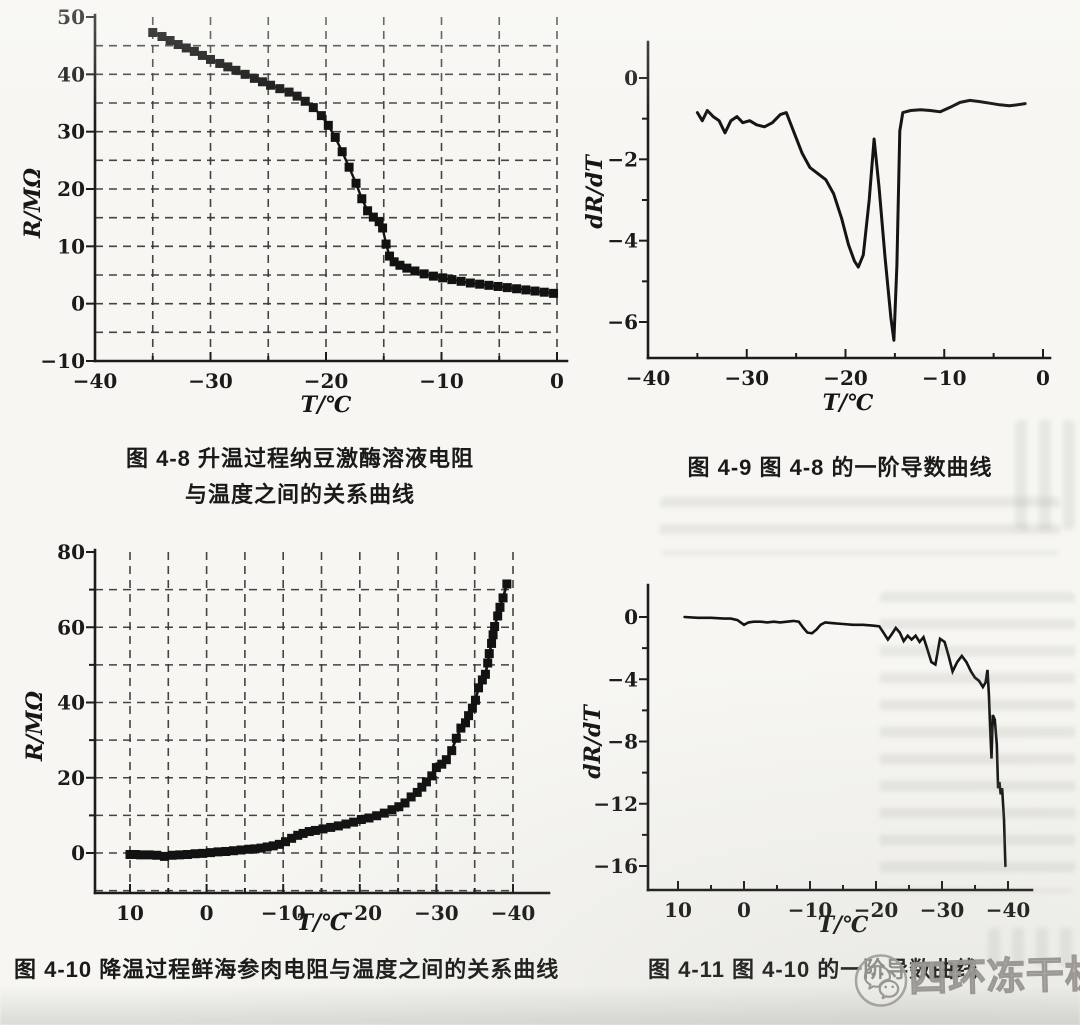 Image resolution: width=1080 pixels, height=1025 pixels. Describe the element at coordinates (71, 627) in the screenshot. I see `svg-text: 60` at that location.